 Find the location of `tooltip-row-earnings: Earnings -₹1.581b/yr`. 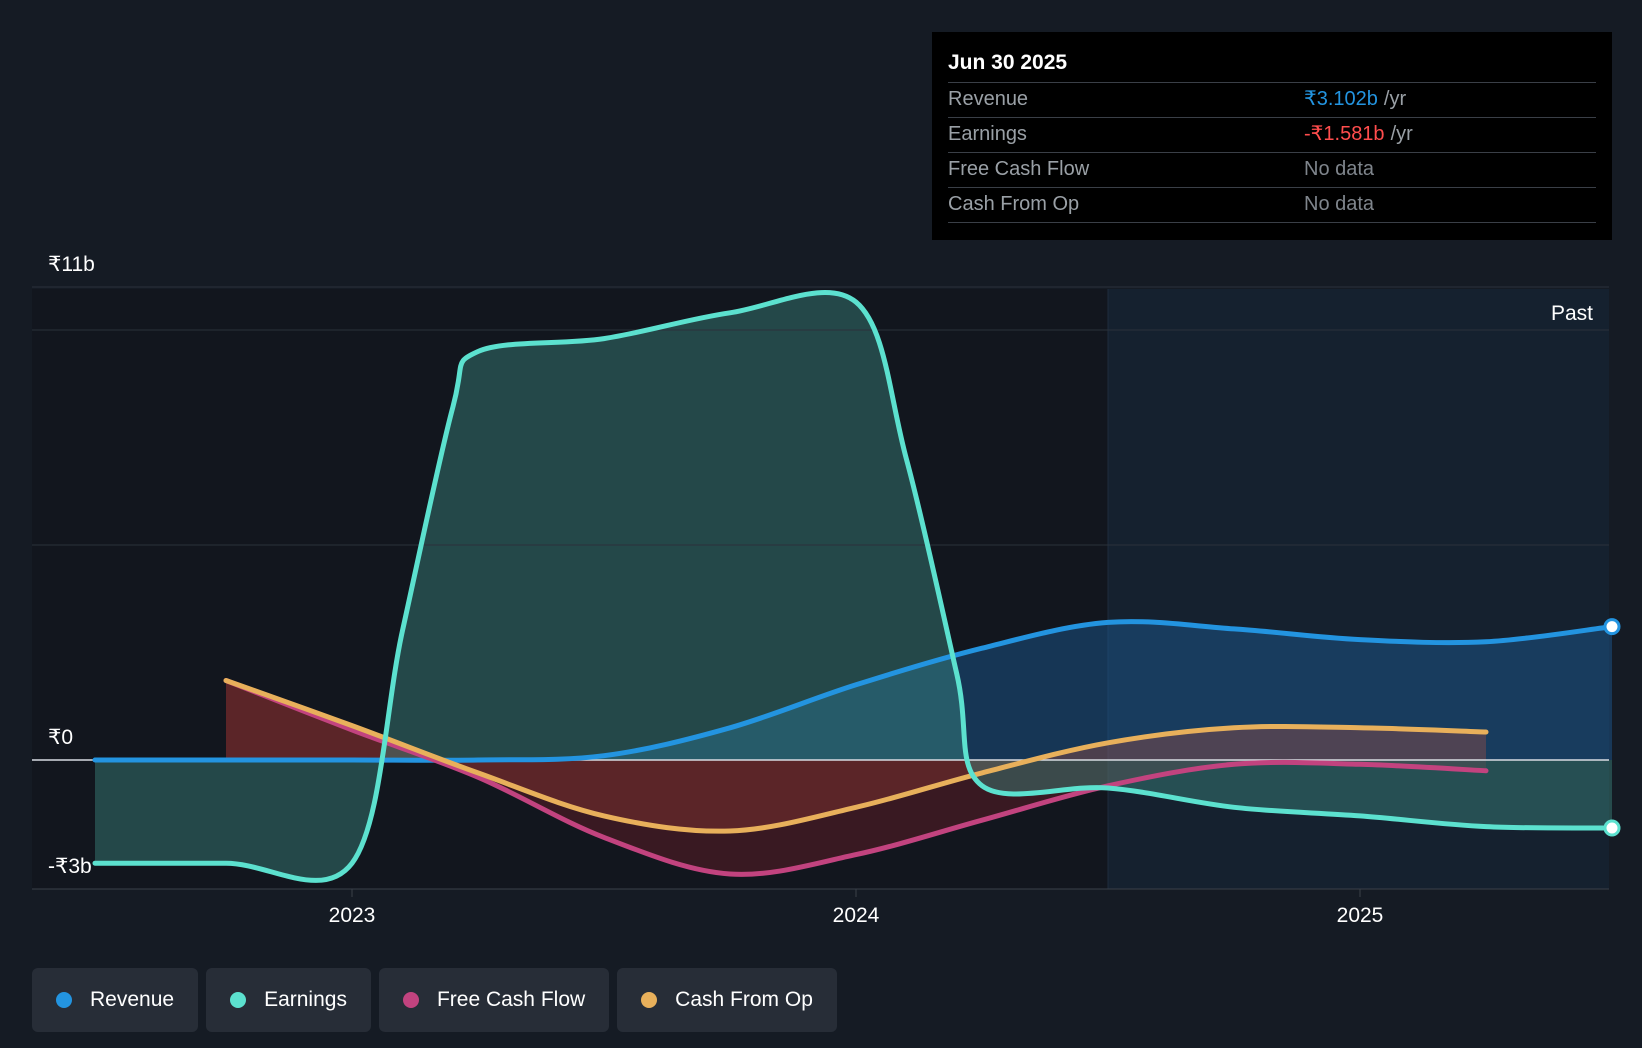

tooltip-row-earnings: Earnings -₹1.581b/yr is located at coordinates (1272, 134).